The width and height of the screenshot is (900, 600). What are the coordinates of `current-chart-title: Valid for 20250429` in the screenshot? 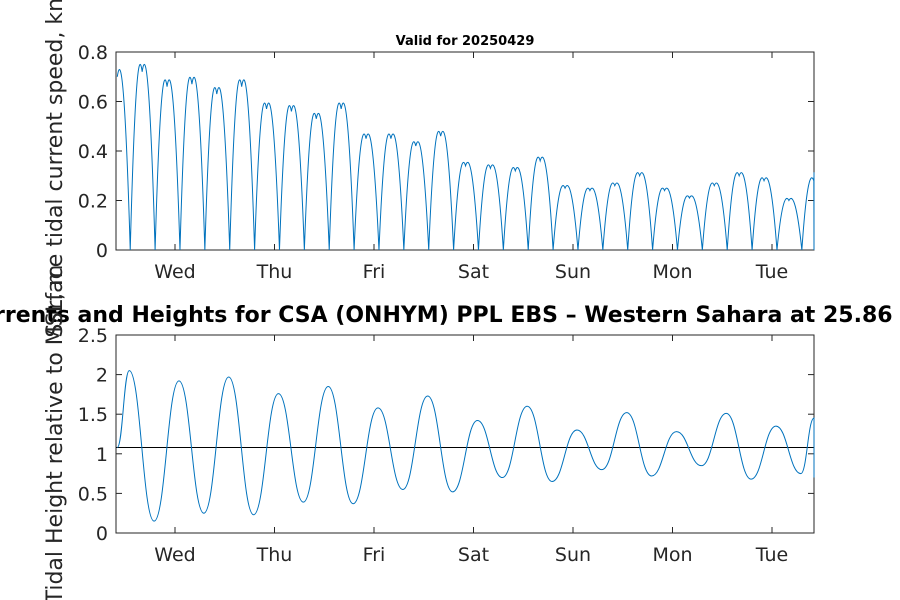 It's located at (465, 41).